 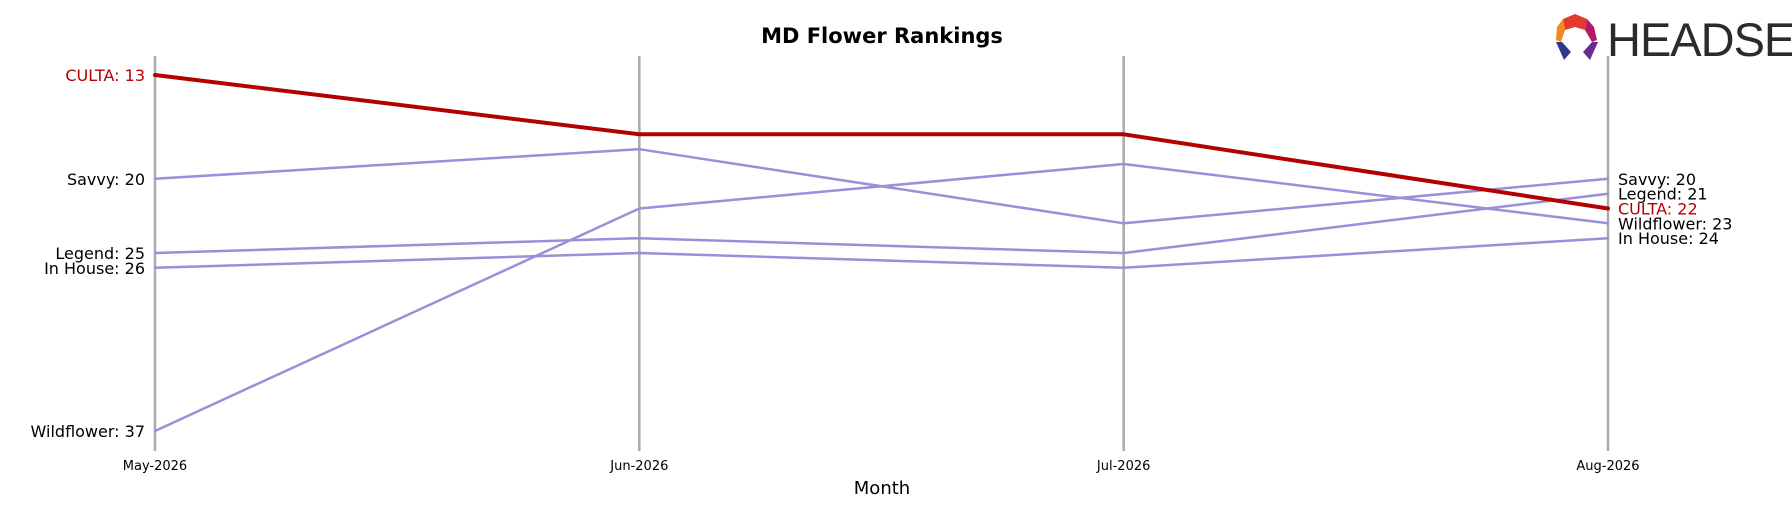 What do you see at coordinates (100, 253) in the screenshot?
I see `start-label-legend: Legend: 25` at bounding box center [100, 253].